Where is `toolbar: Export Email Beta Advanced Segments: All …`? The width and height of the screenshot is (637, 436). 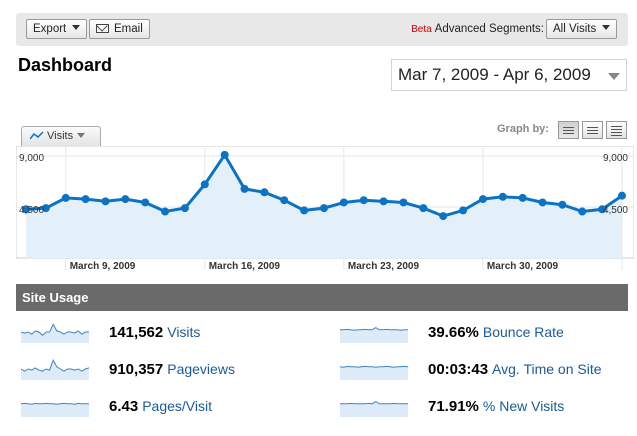
toolbar: Export Email Beta Advanced Segments: All … is located at coordinates (322, 29).